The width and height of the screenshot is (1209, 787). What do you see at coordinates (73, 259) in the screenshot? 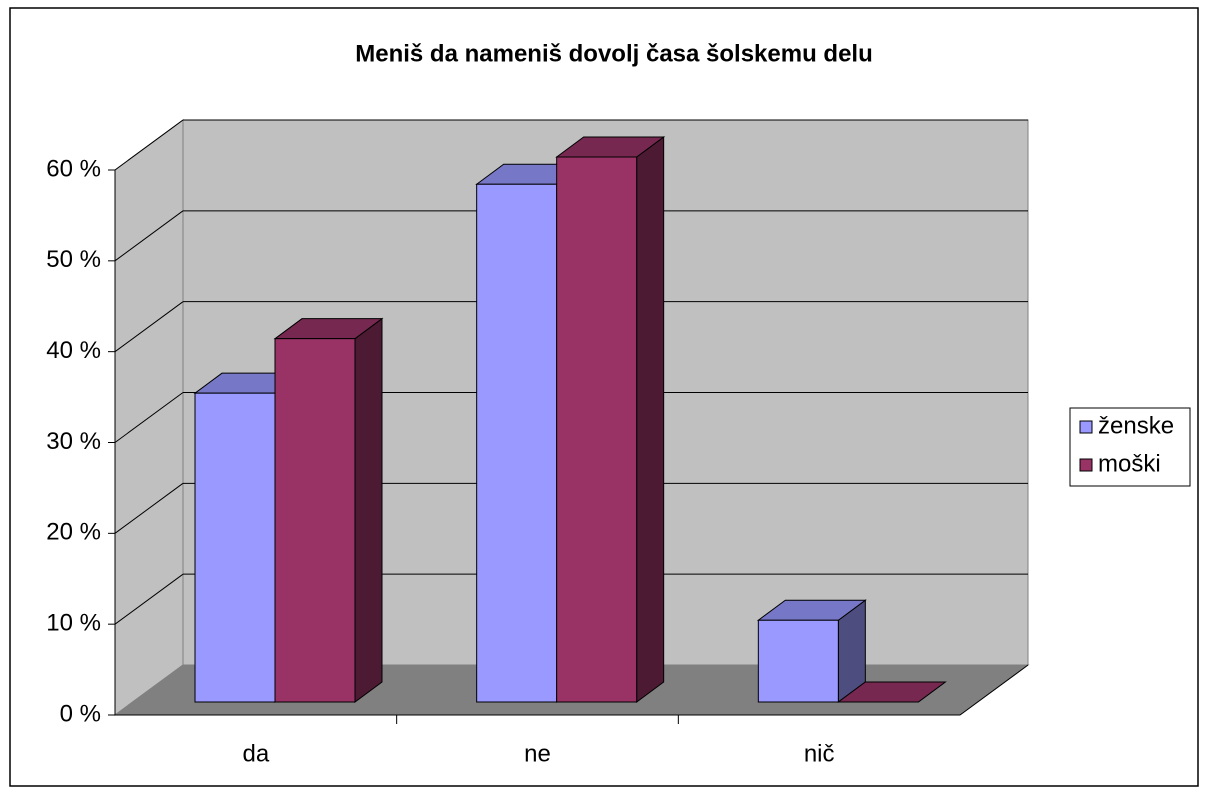
I see `y-tick-label: 50 %` at bounding box center [73, 259].